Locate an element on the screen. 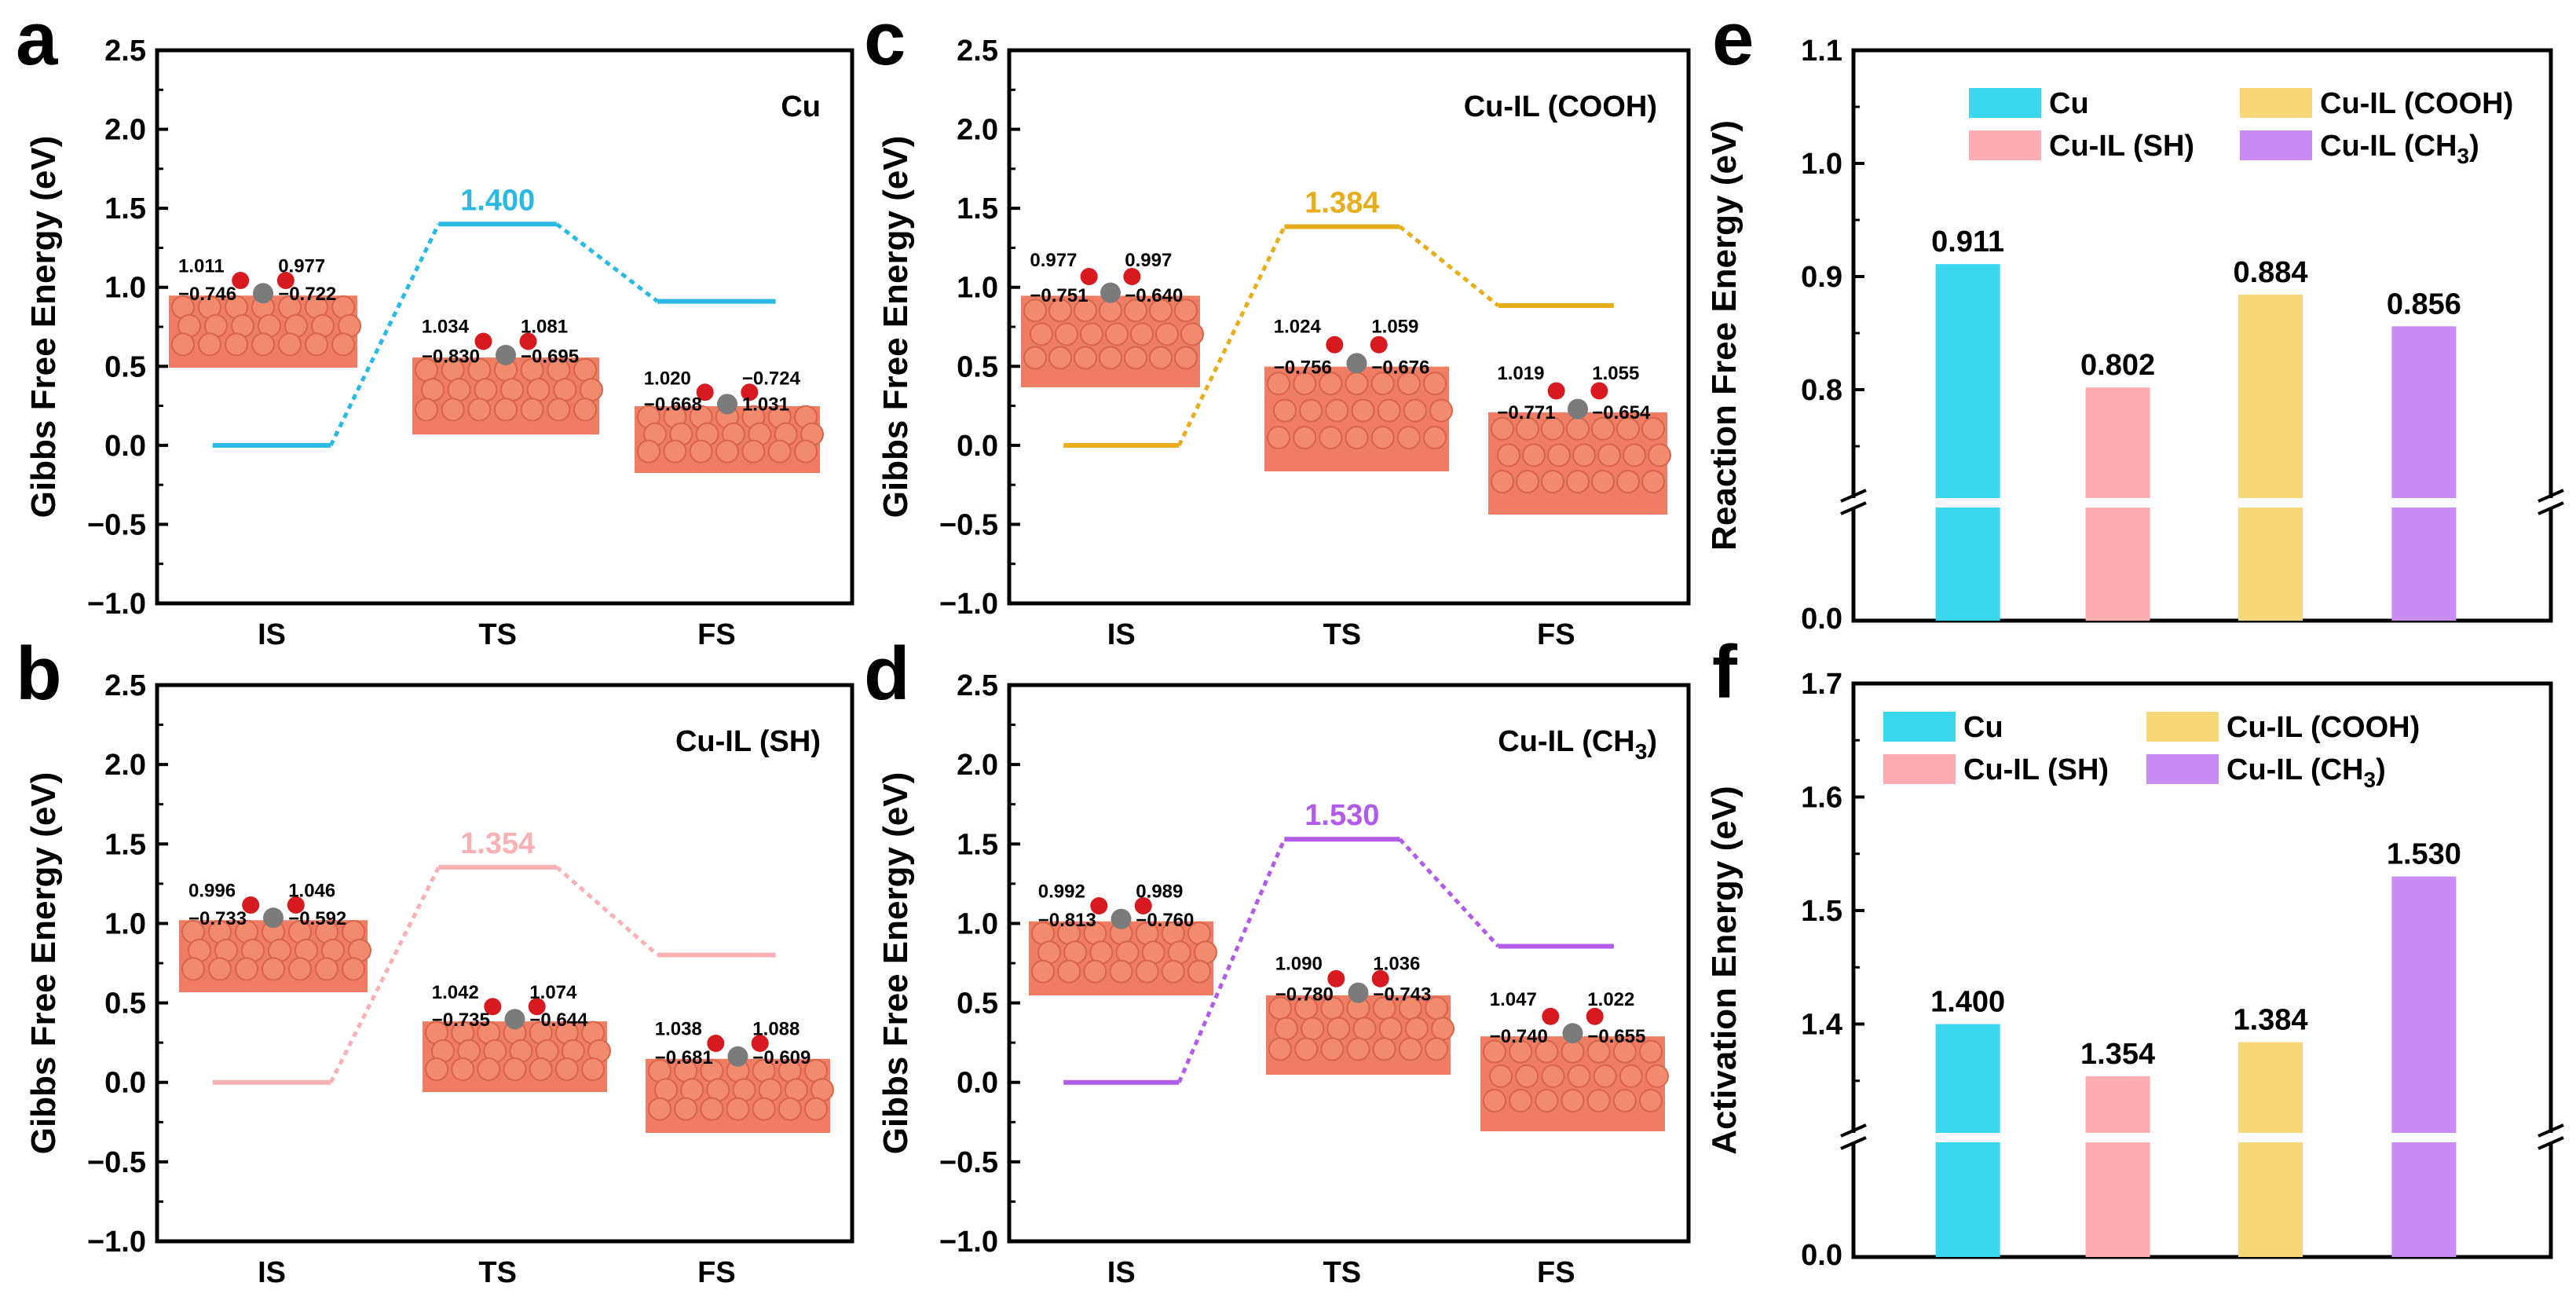  y-tick-label: 2.5 is located at coordinates (977, 685).